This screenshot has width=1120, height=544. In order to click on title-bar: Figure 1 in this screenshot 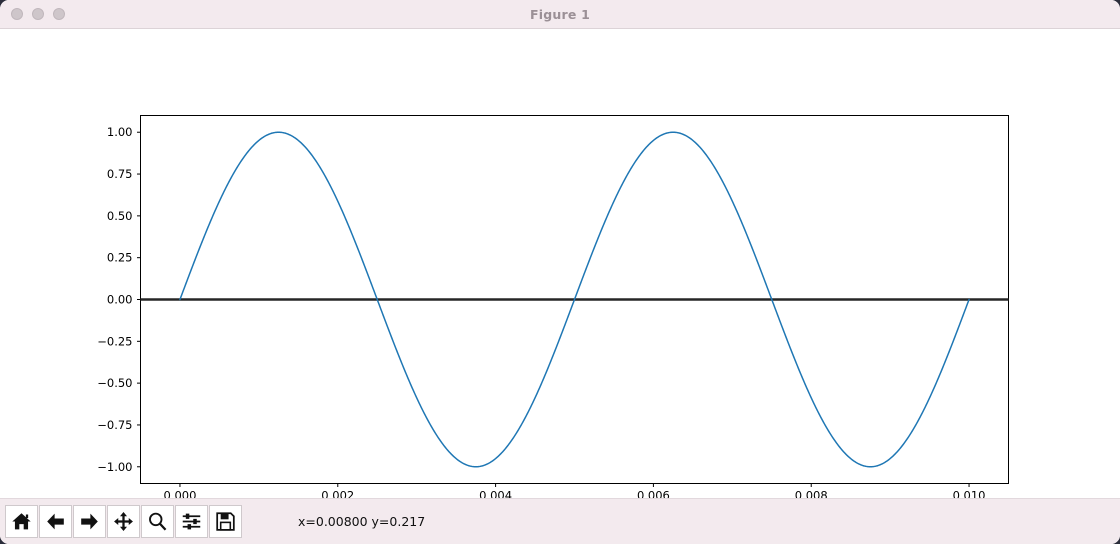, I will do `click(560, 14)`.